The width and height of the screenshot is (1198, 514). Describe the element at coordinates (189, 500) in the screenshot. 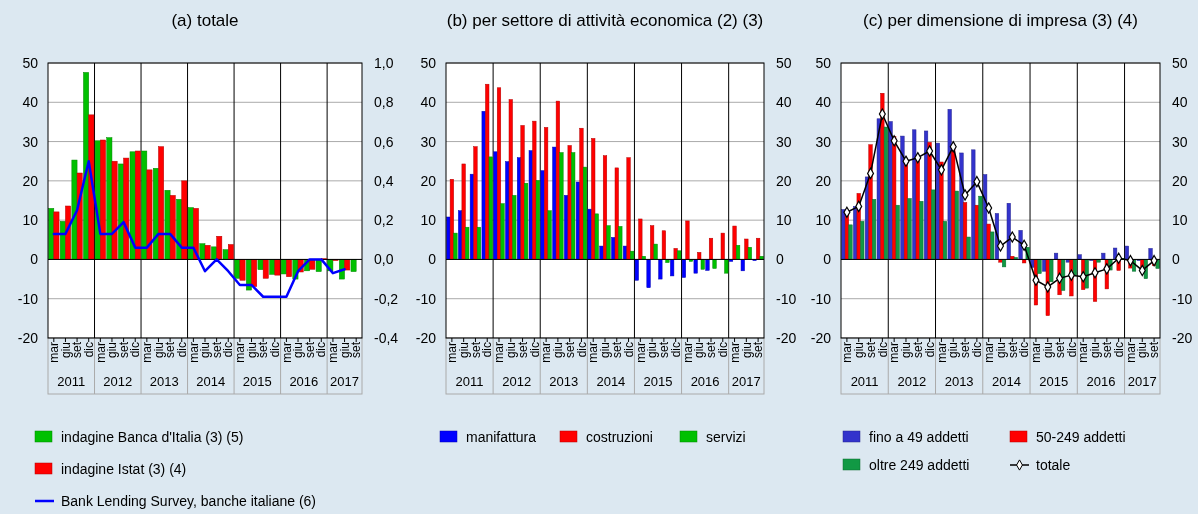

I see `legend-label: Bank Lending Survey, banche italiane (6)` at that location.